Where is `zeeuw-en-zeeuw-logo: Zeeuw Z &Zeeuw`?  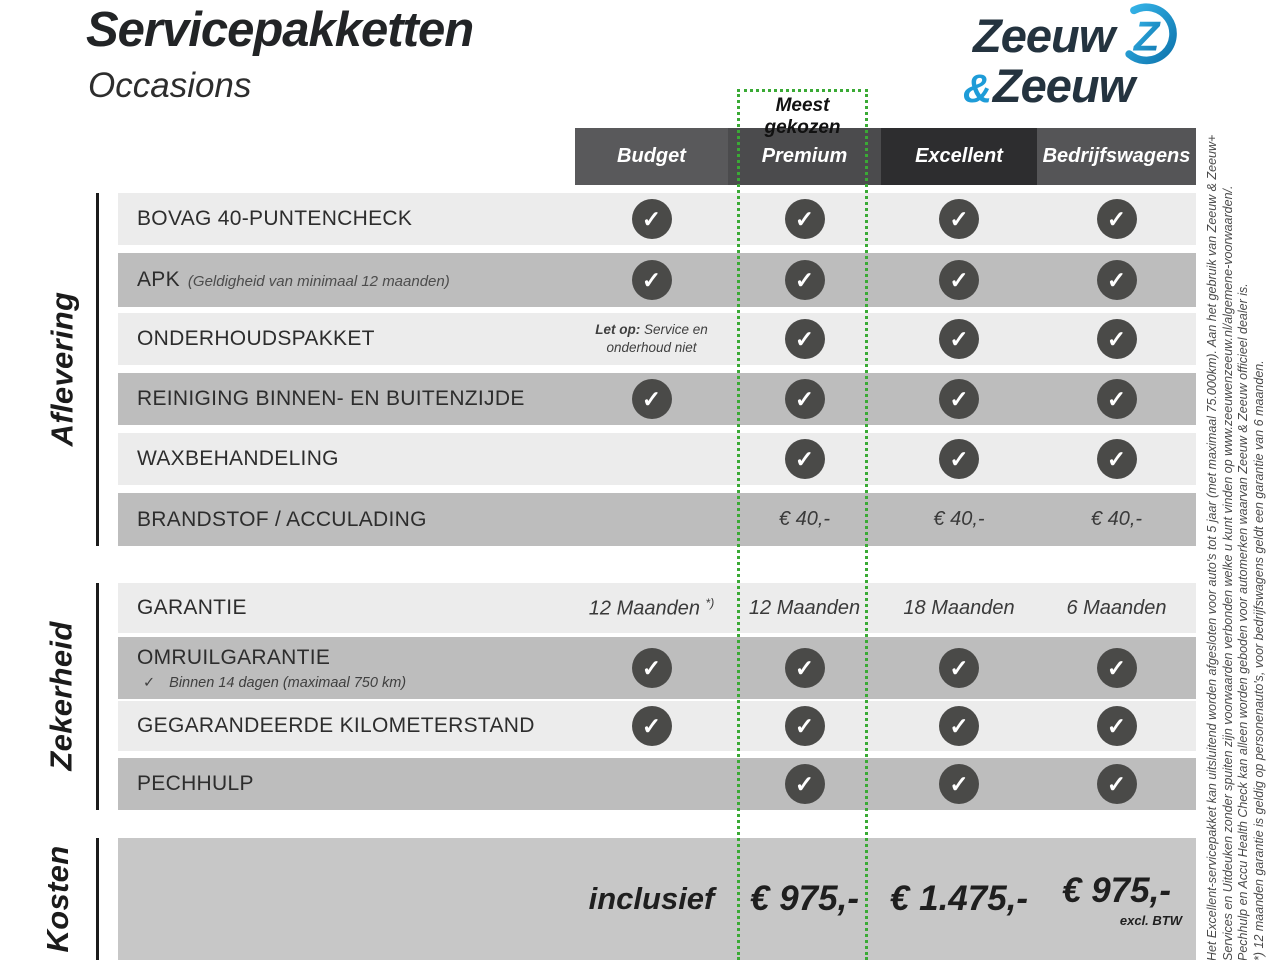 zeeuw-en-zeeuw-logo: Zeeuw Z &Zeeuw is located at coordinates (1077, 59).